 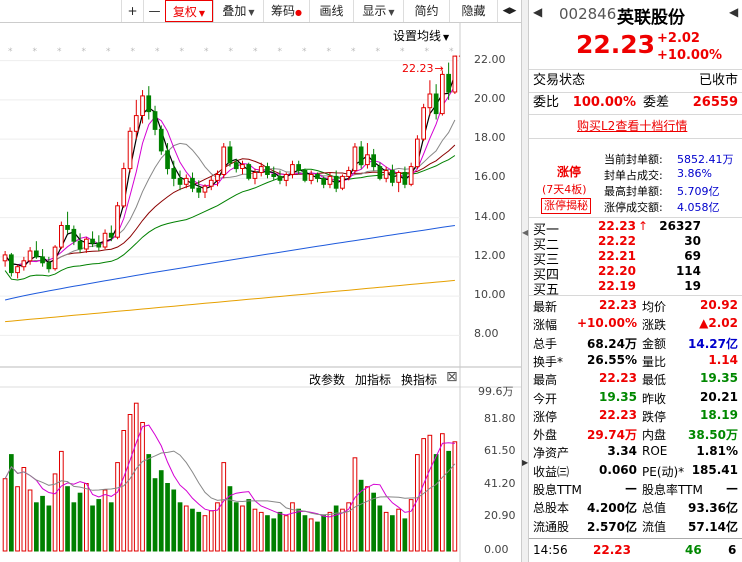 I want to click on volume-ma10-line, so click(x=230, y=483).